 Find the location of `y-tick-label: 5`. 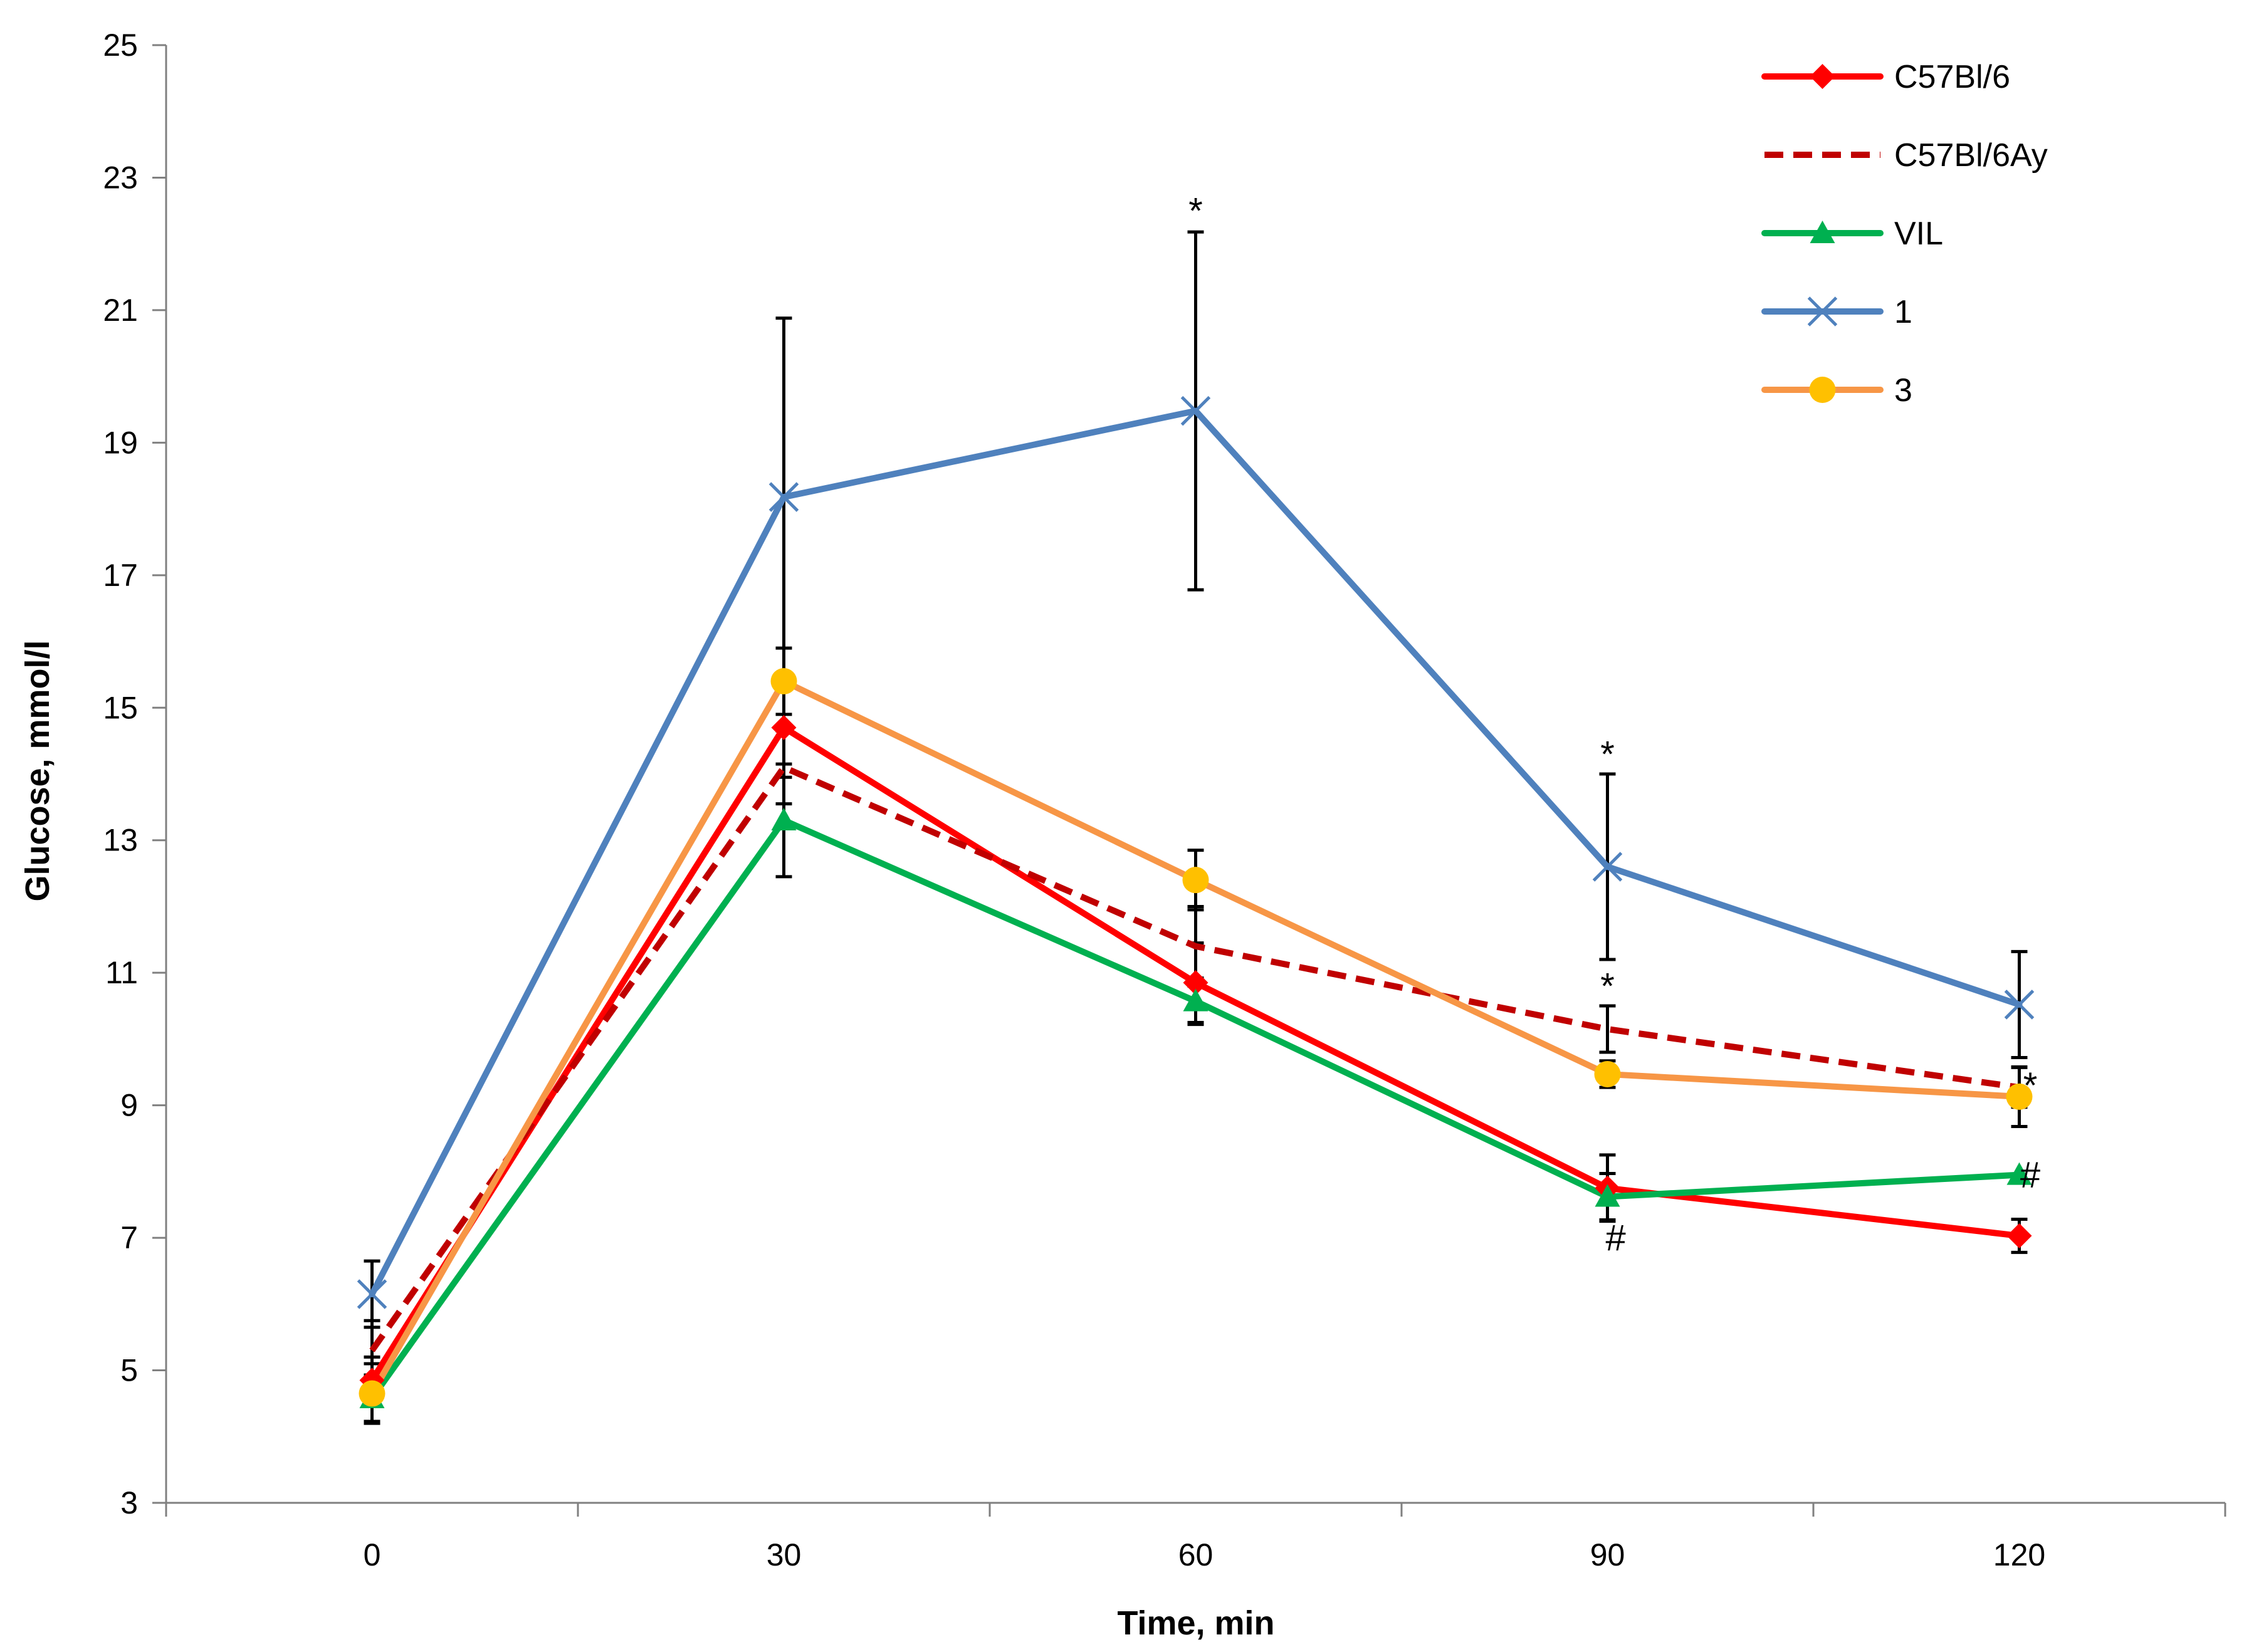

y-tick-label: 5 is located at coordinates (129, 1370).